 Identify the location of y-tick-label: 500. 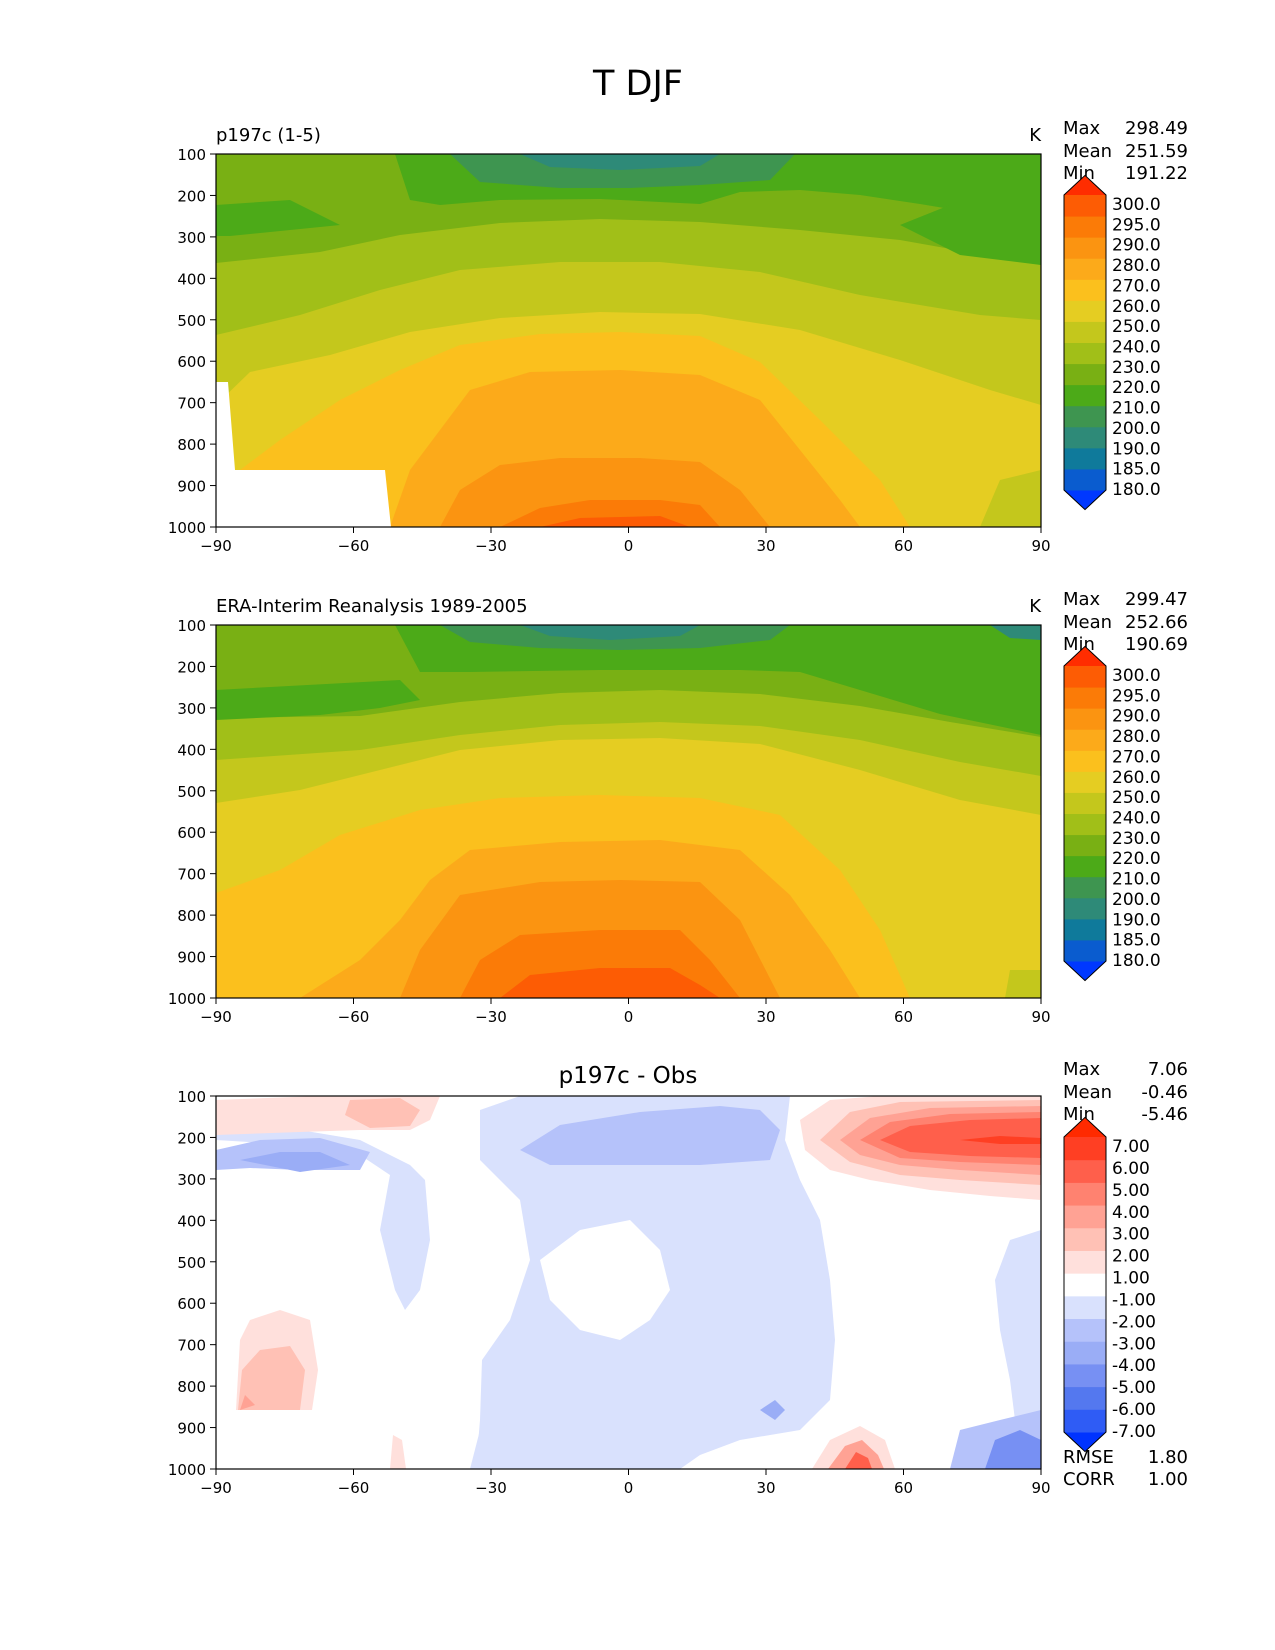
(191, 321).